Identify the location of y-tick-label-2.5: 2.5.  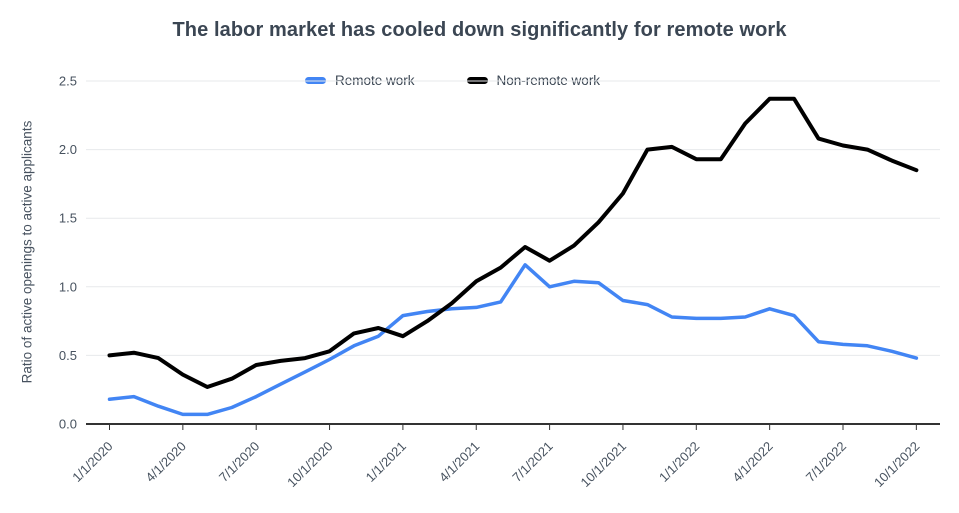
(68, 81).